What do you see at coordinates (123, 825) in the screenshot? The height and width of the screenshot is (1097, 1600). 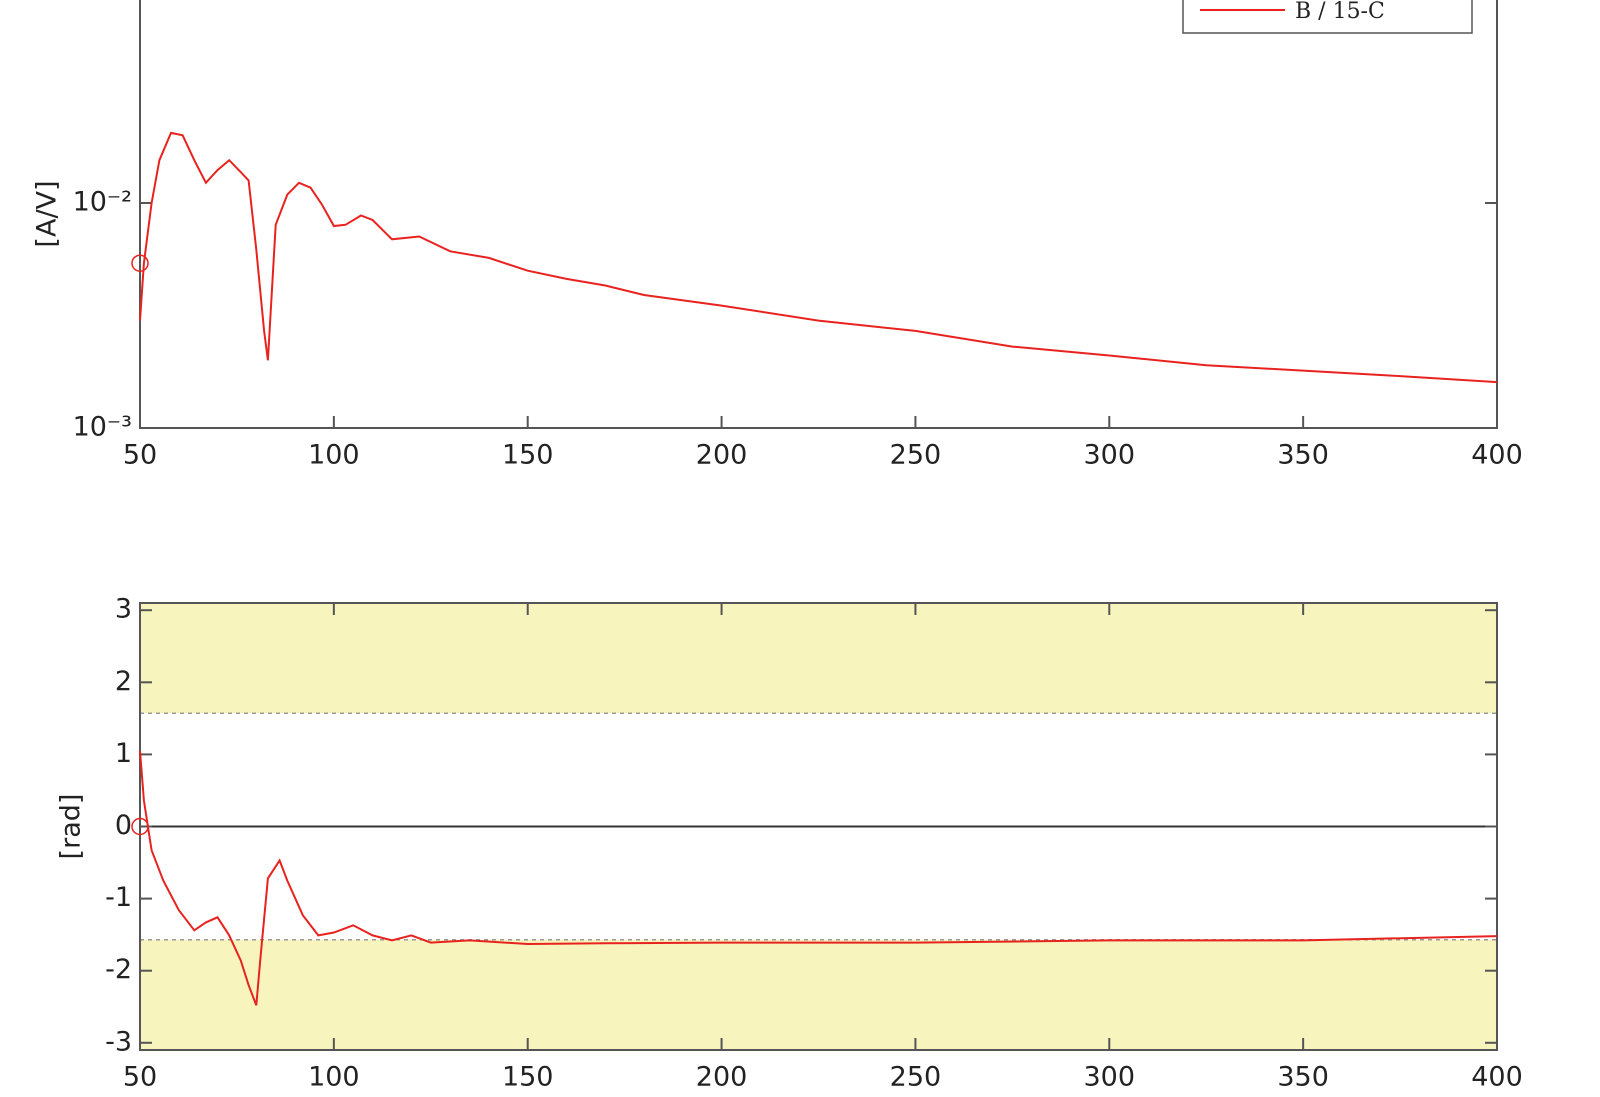 I see `y-tick-label: 0` at bounding box center [123, 825].